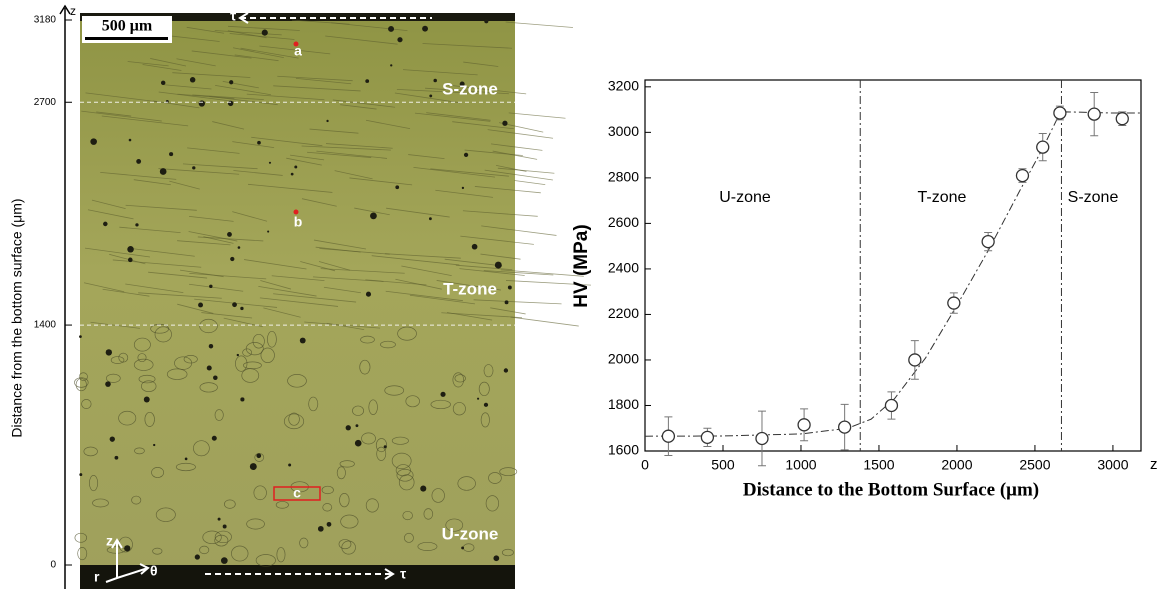 This screenshot has height=589, width=1166. I want to click on shear-label: τ, so click(233, 16).